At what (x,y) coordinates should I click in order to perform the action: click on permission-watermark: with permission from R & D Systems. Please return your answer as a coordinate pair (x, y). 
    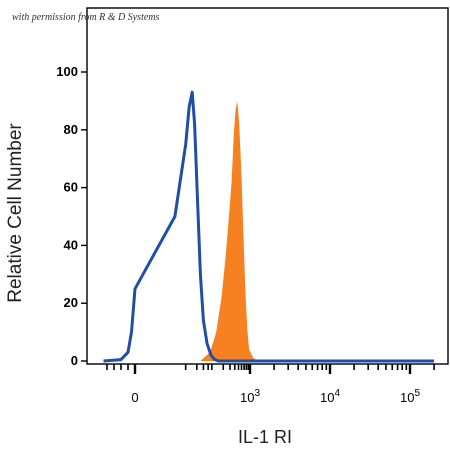
    Looking at the image, I should click on (86, 17).